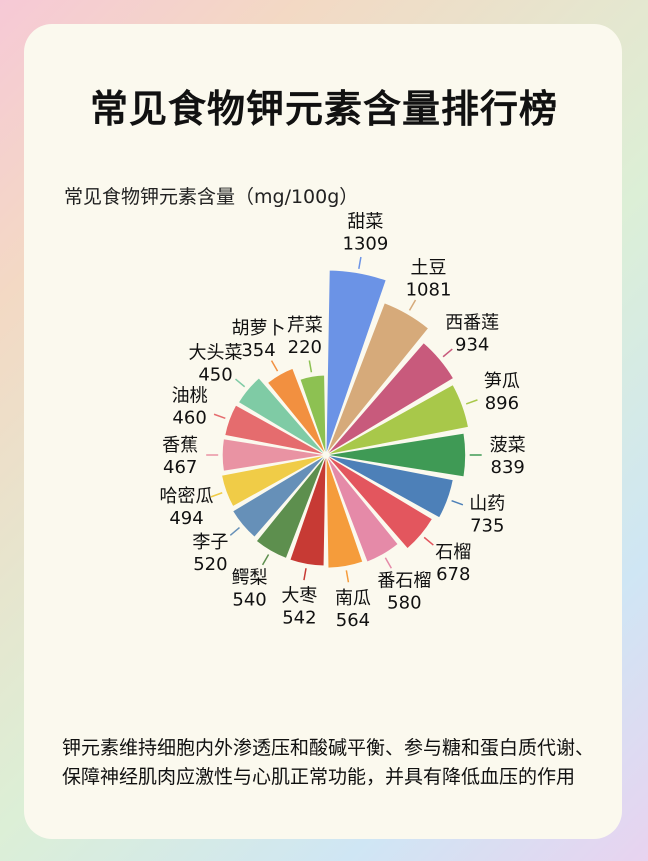 The height and width of the screenshot is (861, 648). What do you see at coordinates (429, 289) in the screenshot?
I see `value-label-1: 1081` at bounding box center [429, 289].